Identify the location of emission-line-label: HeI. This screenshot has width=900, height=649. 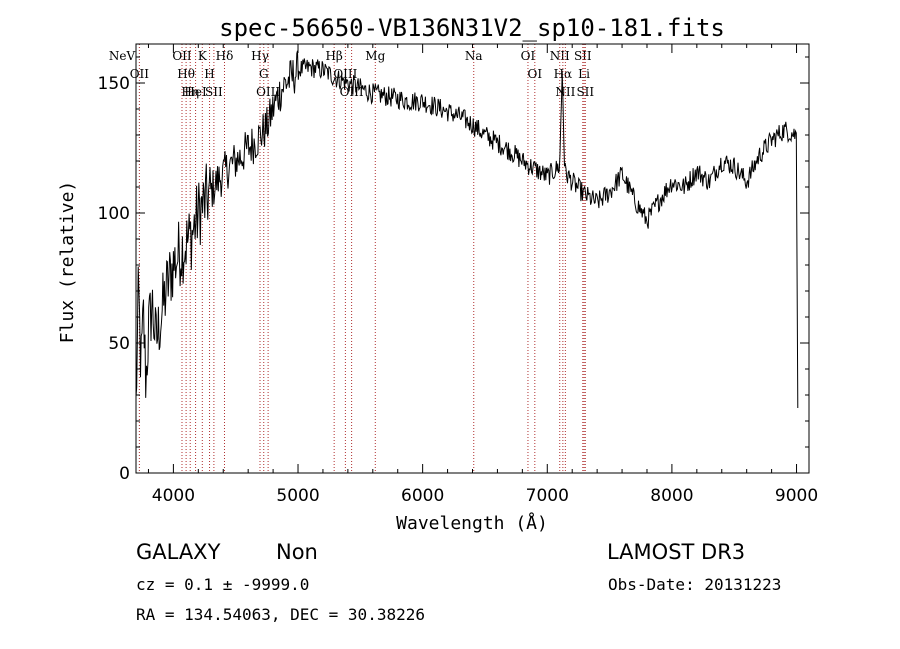
(195, 92).